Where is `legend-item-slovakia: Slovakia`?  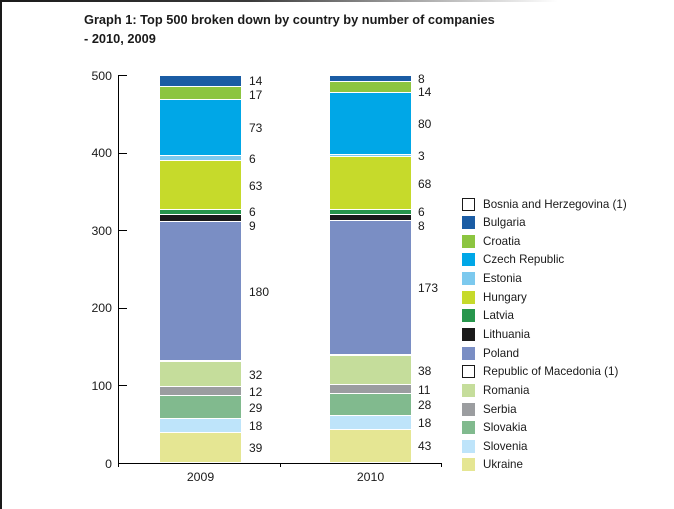
legend-item-slovakia: Slovakia is located at coordinates (494, 428).